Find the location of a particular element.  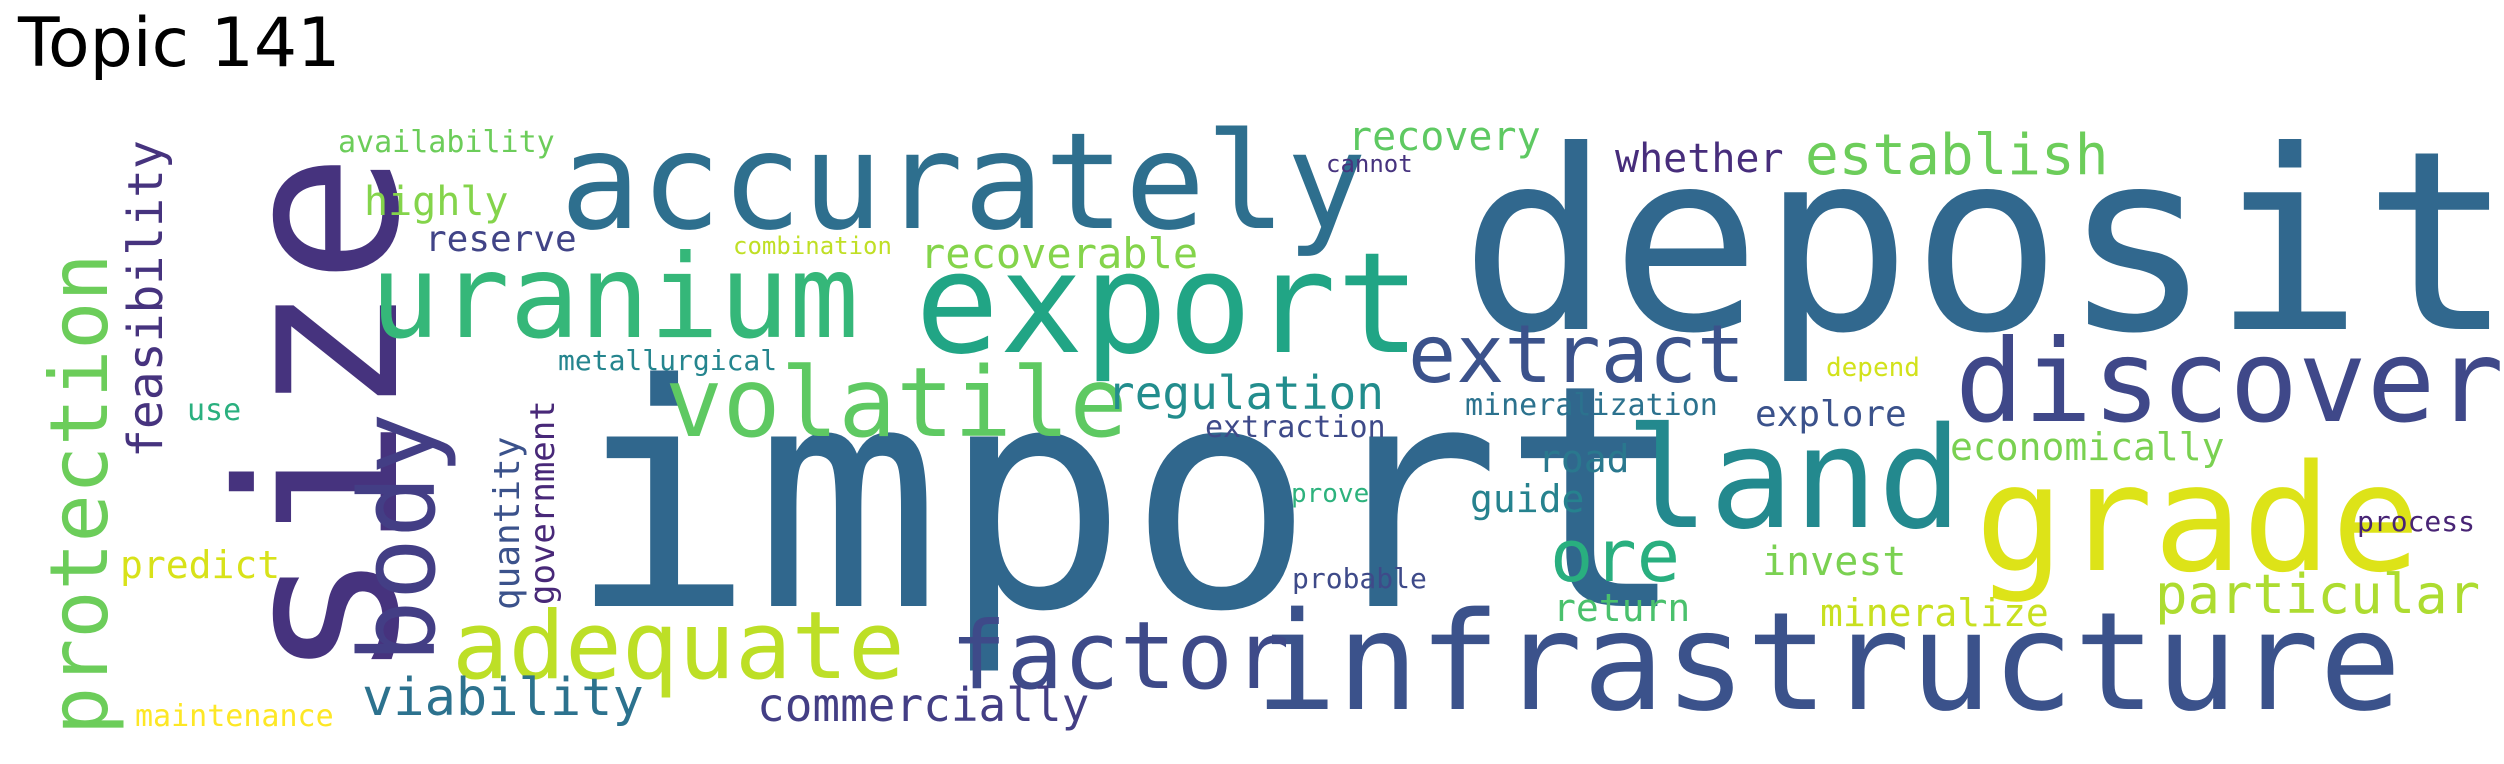

word-mineralization: mineralization is located at coordinates (1591, 405).